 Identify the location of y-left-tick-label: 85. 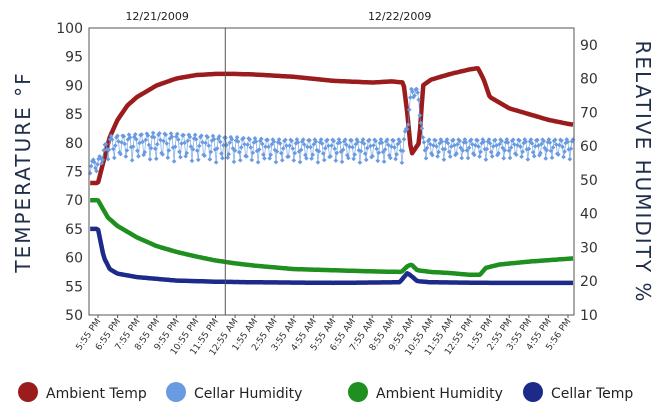
(74, 115).